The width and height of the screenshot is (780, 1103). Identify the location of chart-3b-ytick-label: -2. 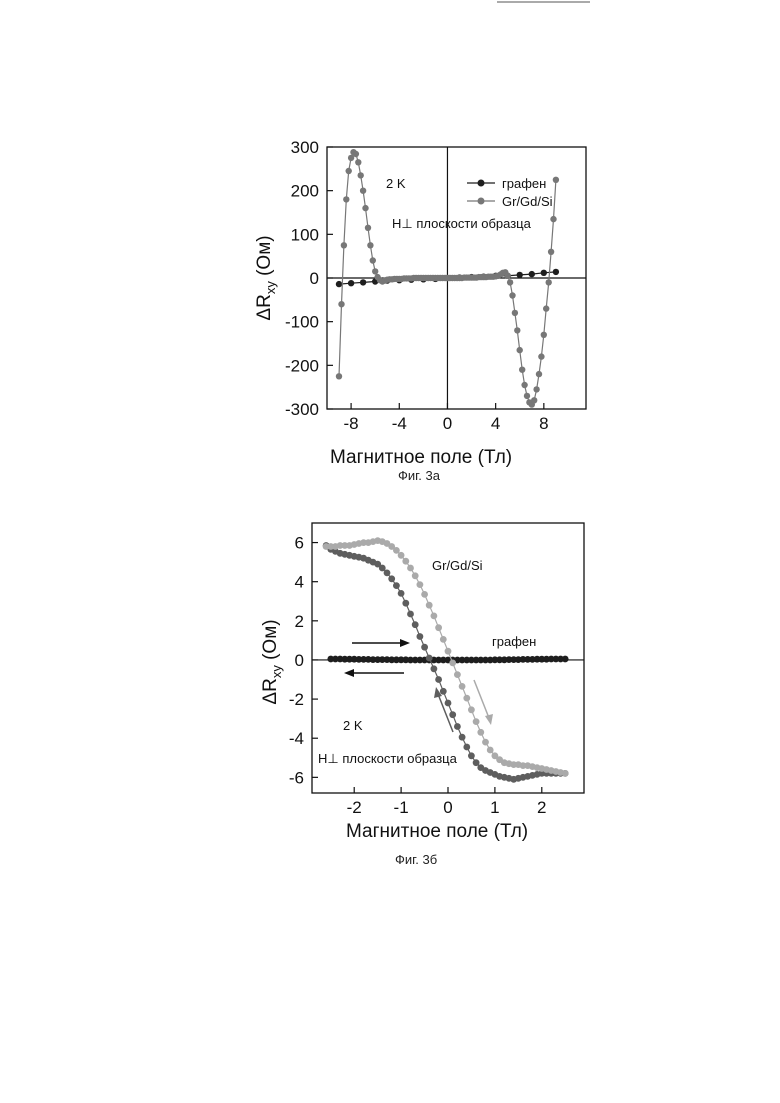
(296, 699).